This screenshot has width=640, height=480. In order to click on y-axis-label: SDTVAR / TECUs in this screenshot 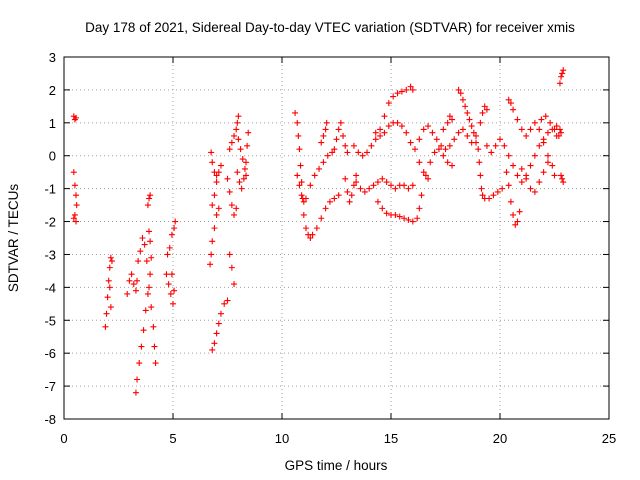, I will do `click(13, 238)`.